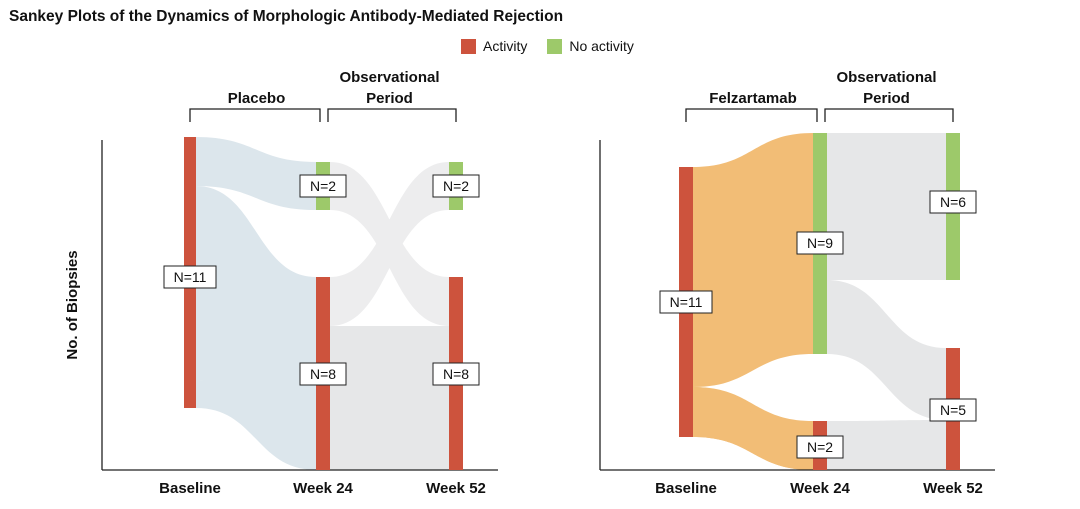  I want to click on panel-1-node-label-baseline-activity-box, so click(190, 277).